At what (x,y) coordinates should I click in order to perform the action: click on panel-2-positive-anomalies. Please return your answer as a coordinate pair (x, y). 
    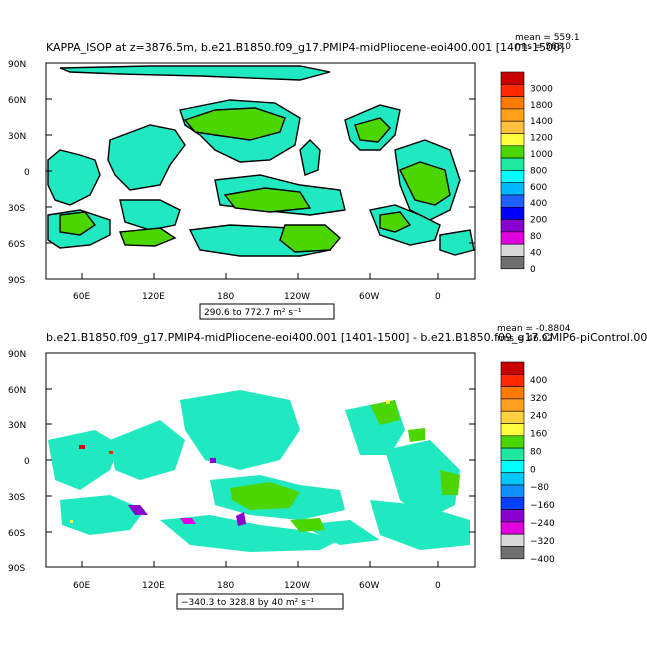
    Looking at the image, I should click on (269, 466).